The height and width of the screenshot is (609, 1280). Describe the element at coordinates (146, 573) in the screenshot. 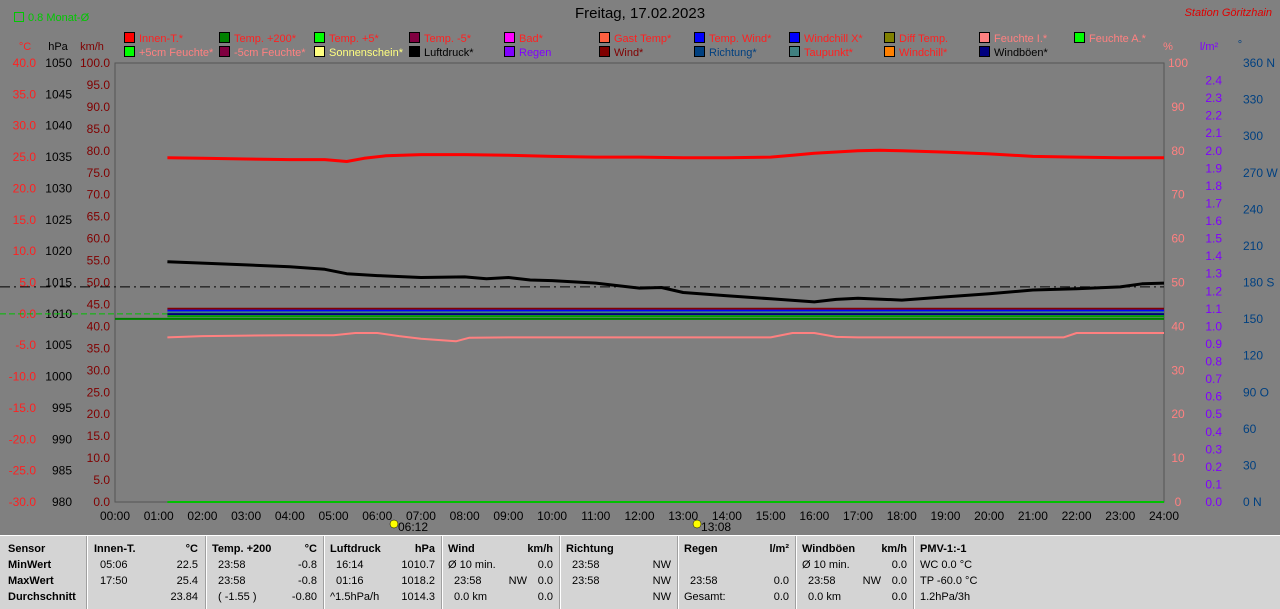

I see `innen-column: Innen-T. °C 05:06 22.5 17:50 25.4 23.84` at that location.